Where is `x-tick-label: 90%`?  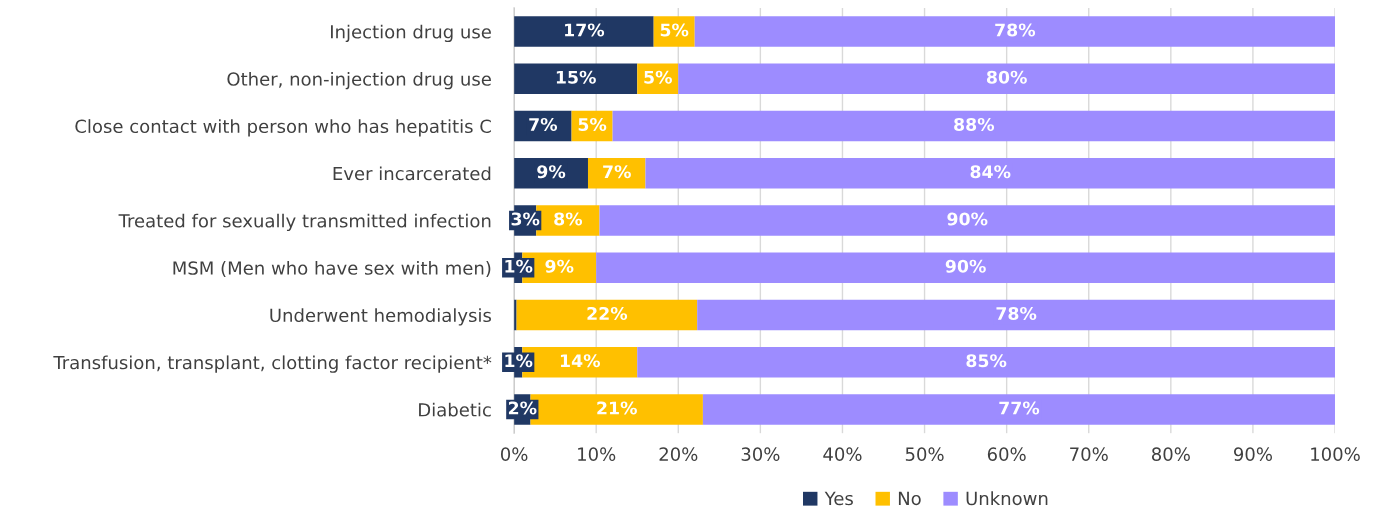
x-tick-label: 90% is located at coordinates (1252, 454).